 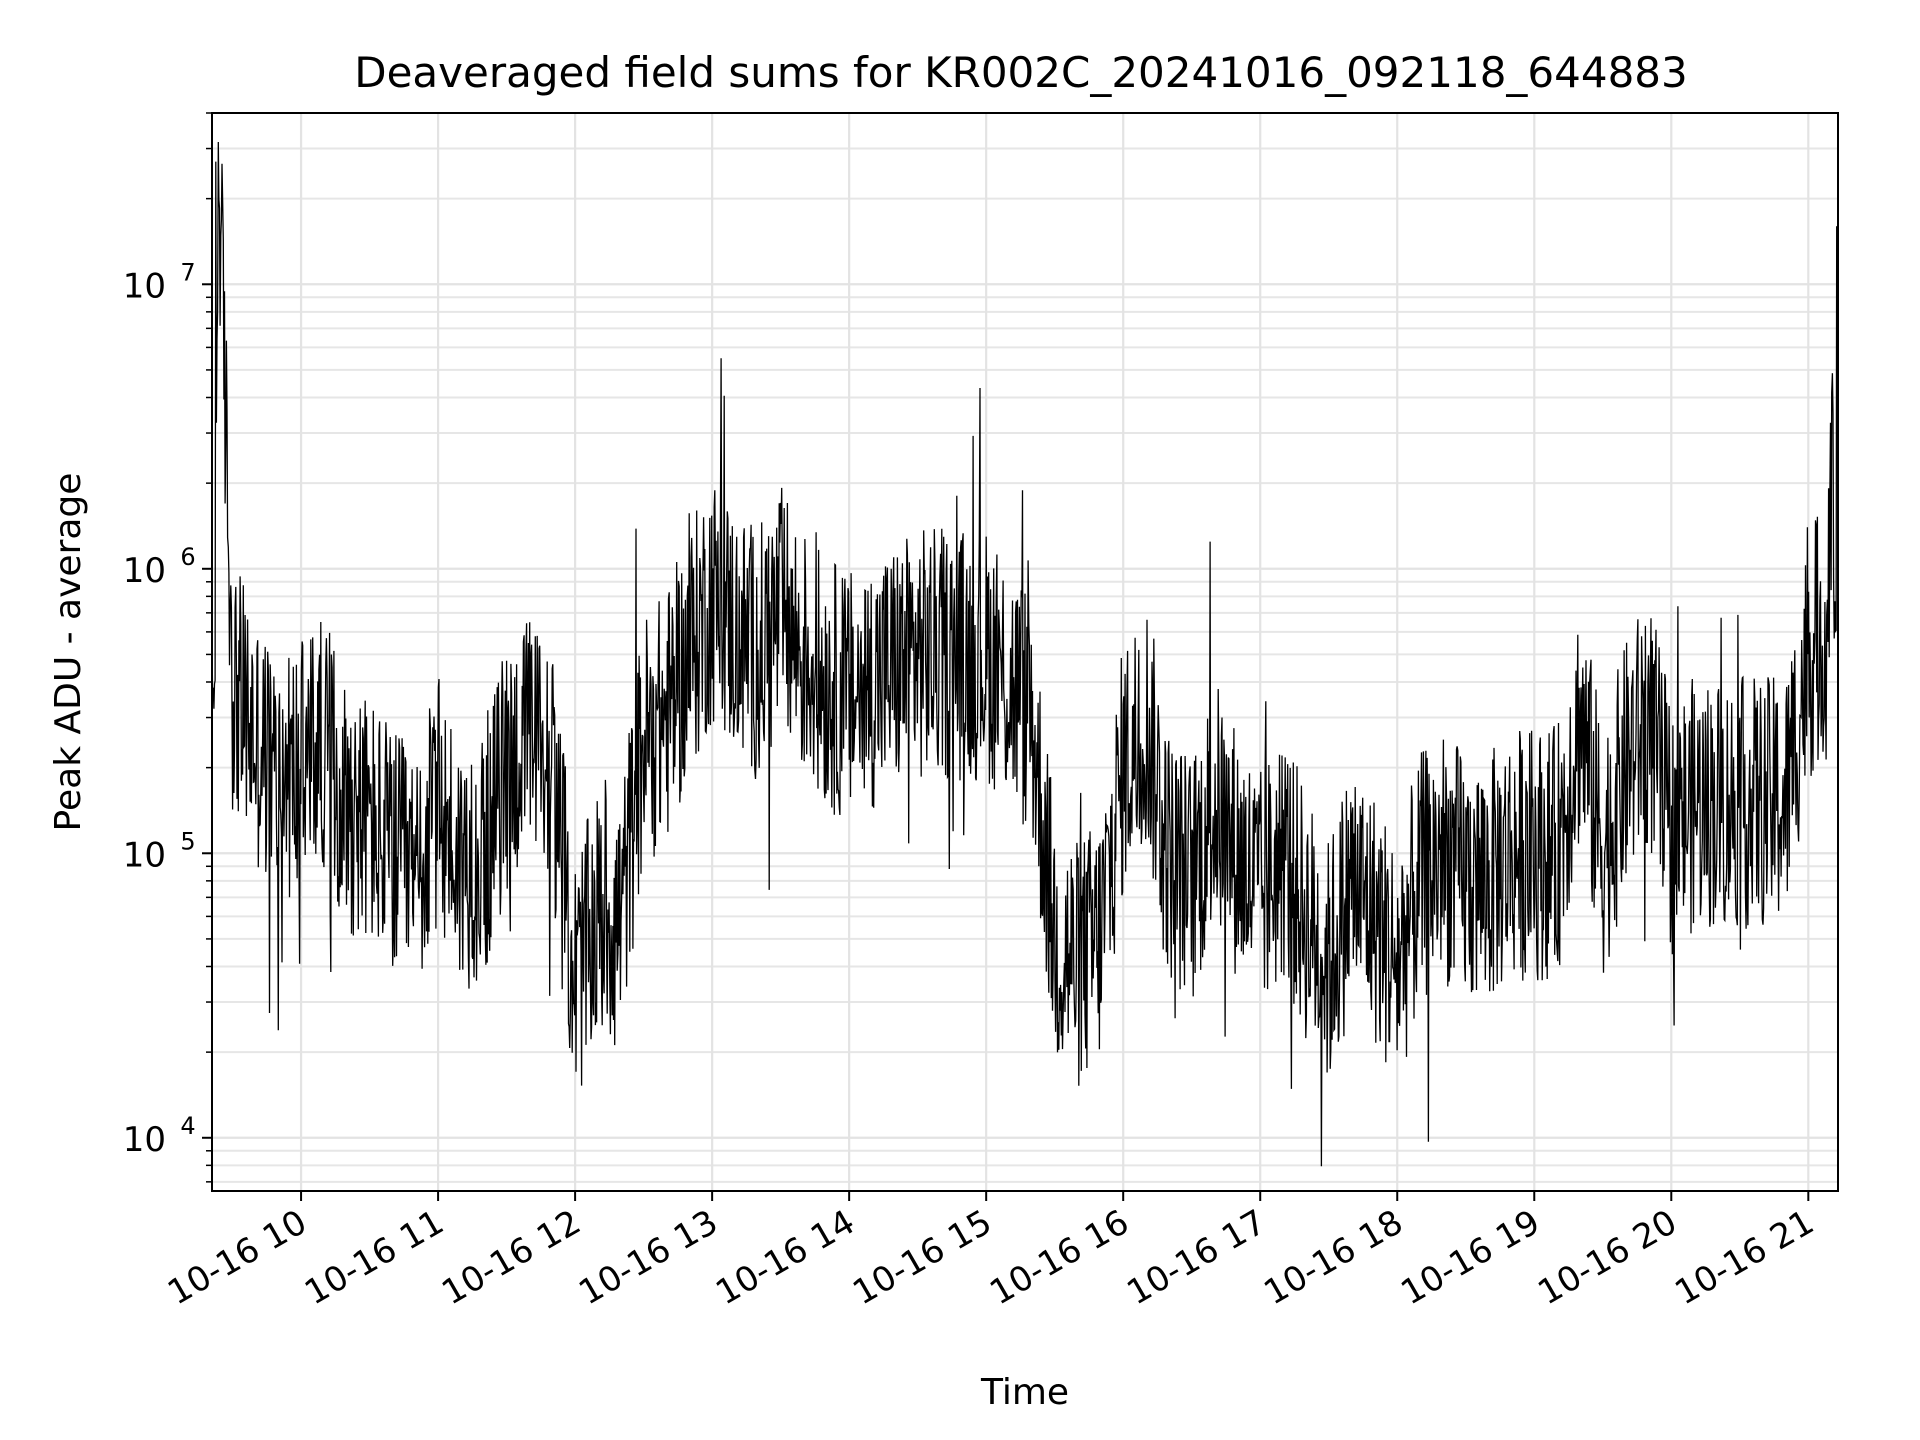 What do you see at coordinates (187, 1126) in the screenshot?
I see `y-tick-exponent: 4` at bounding box center [187, 1126].